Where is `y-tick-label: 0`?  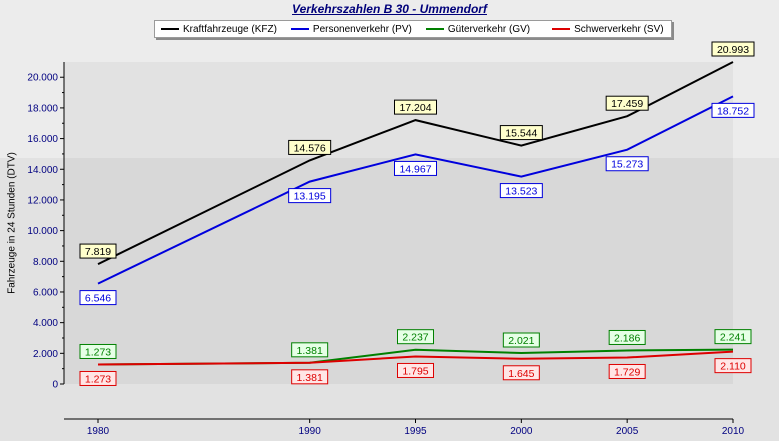 y-tick-label: 0 is located at coordinates (55, 385).